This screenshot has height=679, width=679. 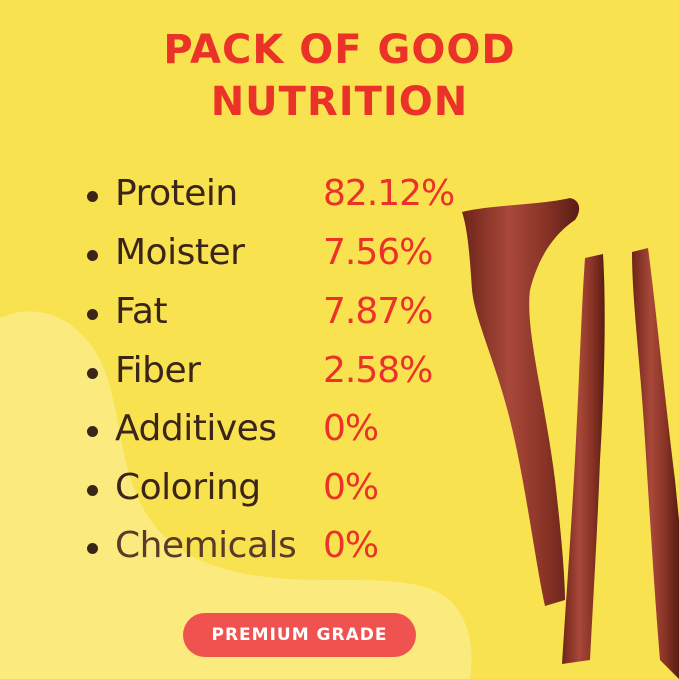 I want to click on nutrient-value: 2.58%, so click(x=378, y=370).